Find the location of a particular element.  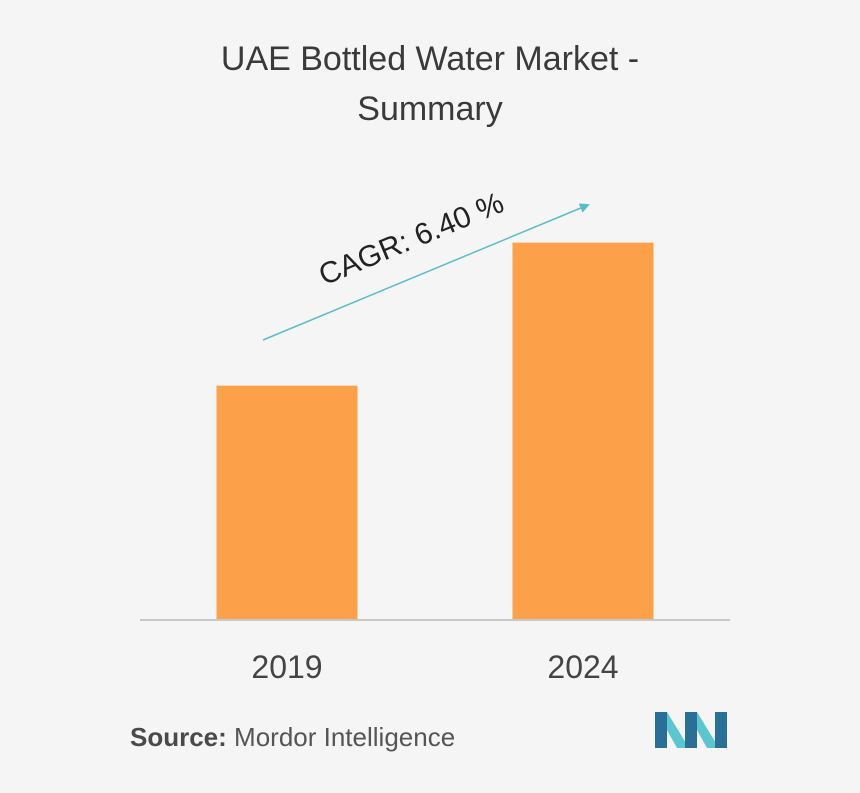

chart-title: UAE Bottled Water Market - Summary is located at coordinates (430, 84).